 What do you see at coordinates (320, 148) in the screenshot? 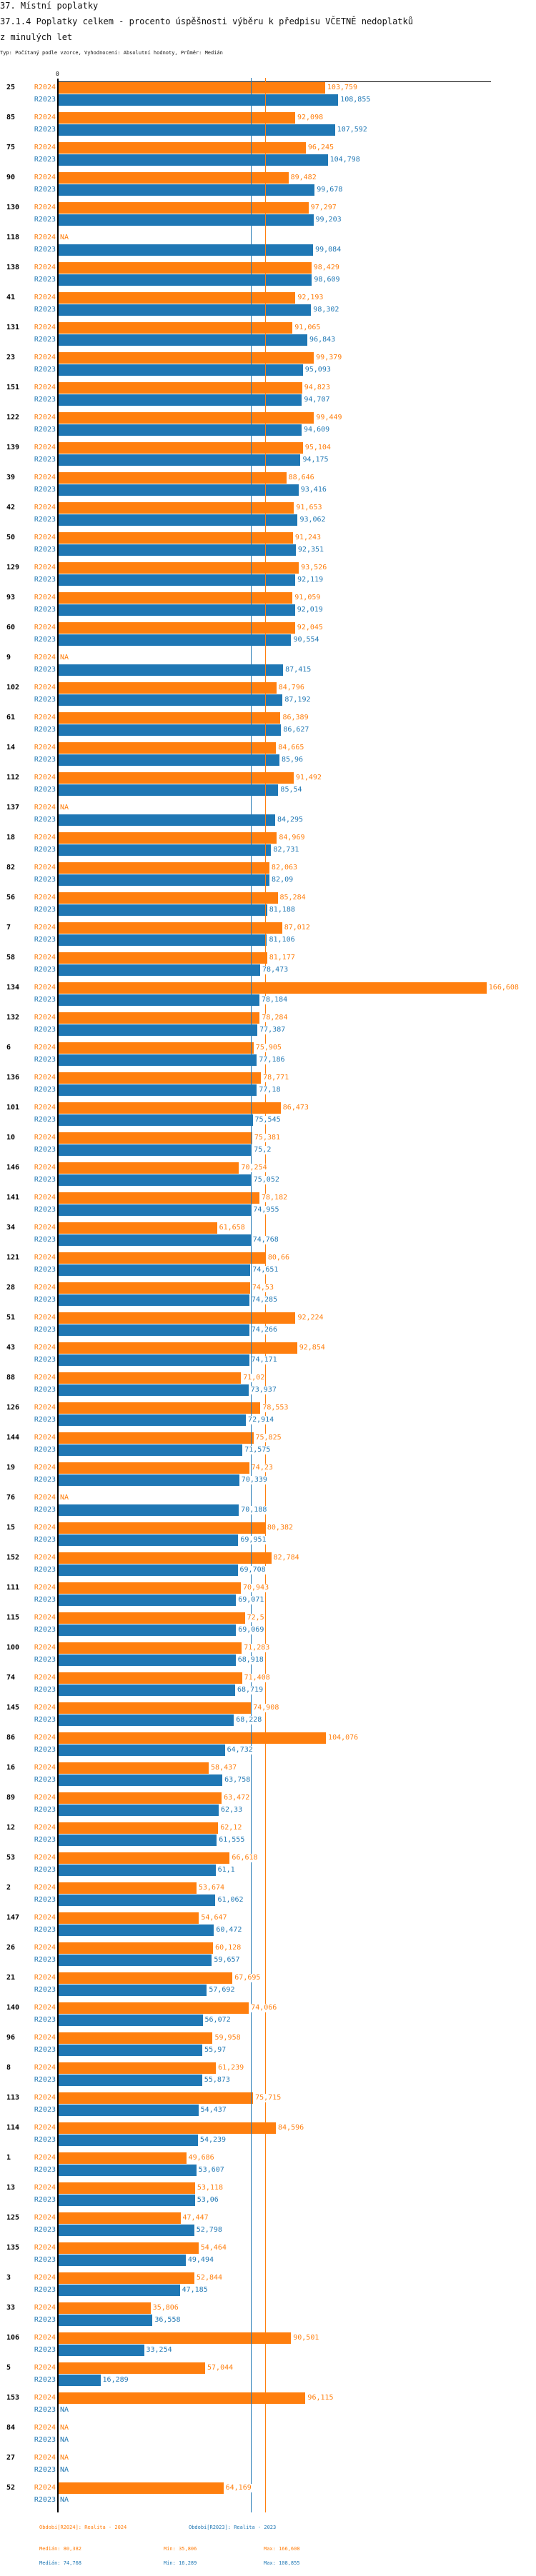
I see `value-label-r2024: 96,245` at bounding box center [320, 148].